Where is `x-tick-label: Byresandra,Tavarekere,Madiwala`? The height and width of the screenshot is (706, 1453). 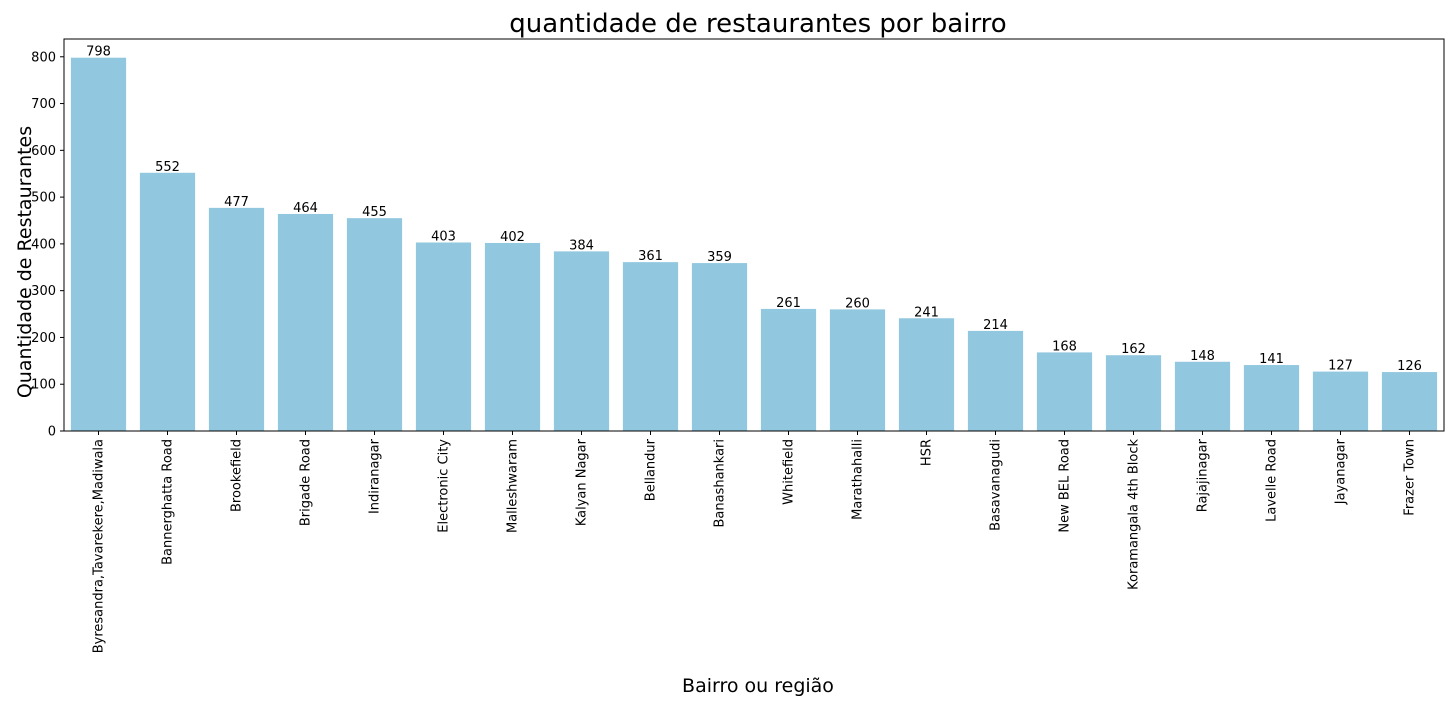
x-tick-label: Byresandra,Tavarekere,Madiwala is located at coordinates (99, 546).